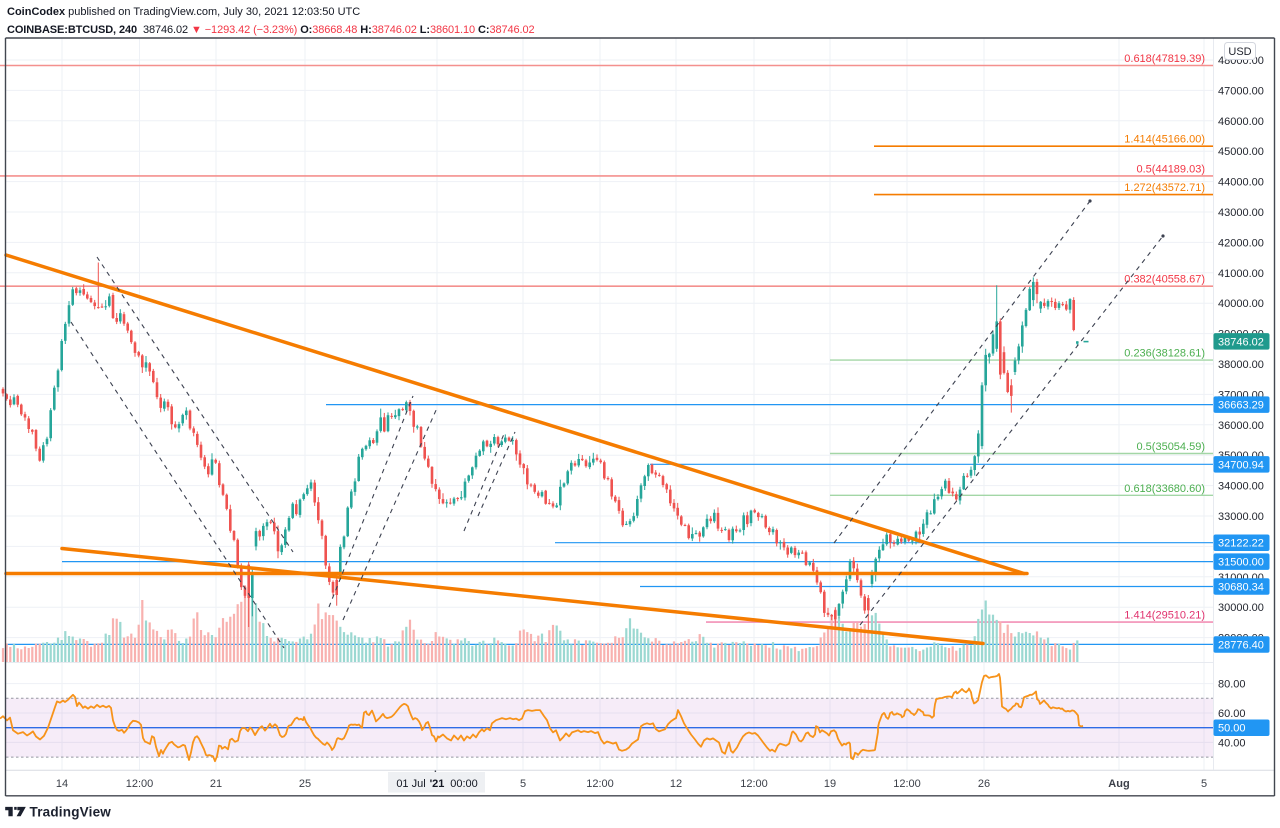 Image resolution: width=1280 pixels, height=828 pixels. I want to click on svg-text: 34000.00, so click(1241, 487).